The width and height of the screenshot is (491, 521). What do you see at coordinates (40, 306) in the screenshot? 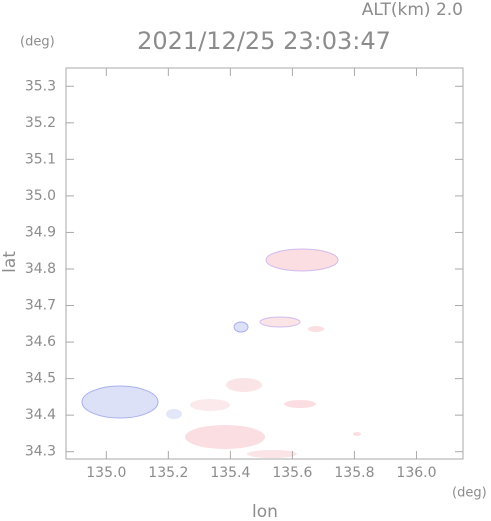
I see `y-tick-label: 34.7` at bounding box center [40, 306].